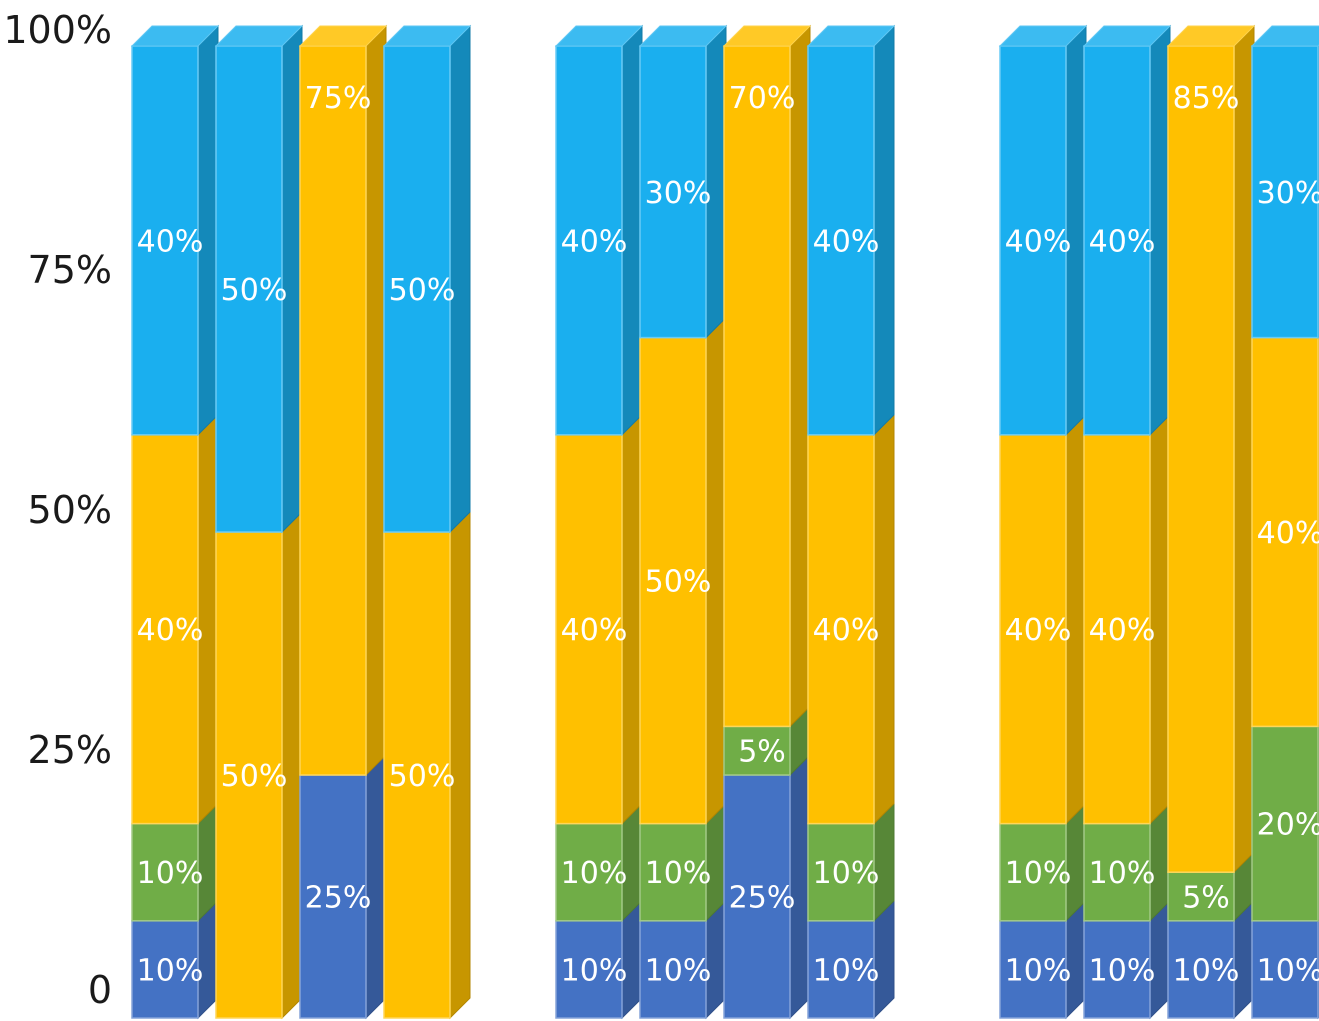 This screenshot has height=1021, width=1319. What do you see at coordinates (57, 510) in the screenshot?
I see `y-axis: 0 25% 50% 75% 100%` at bounding box center [57, 510].